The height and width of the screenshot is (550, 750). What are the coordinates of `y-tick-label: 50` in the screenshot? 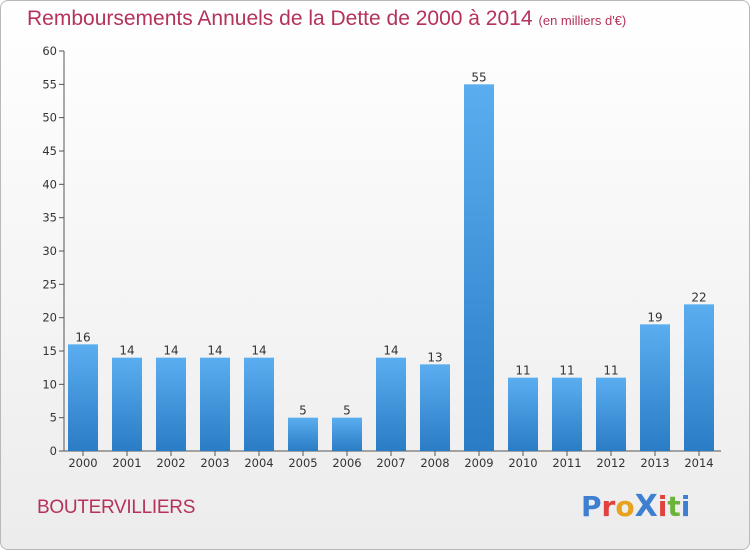 It's located at (49, 118).